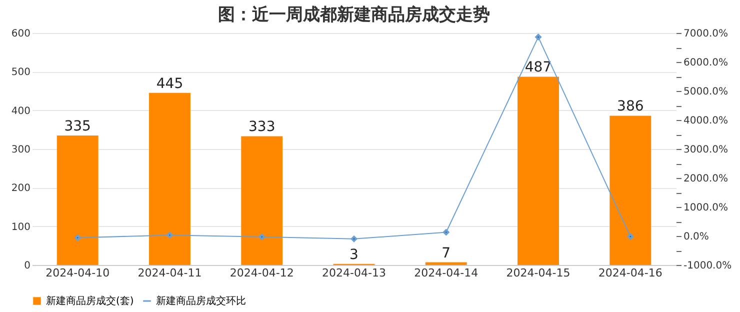 The image size is (740, 312). I want to click on y-tick-label: 300, so click(20, 150).